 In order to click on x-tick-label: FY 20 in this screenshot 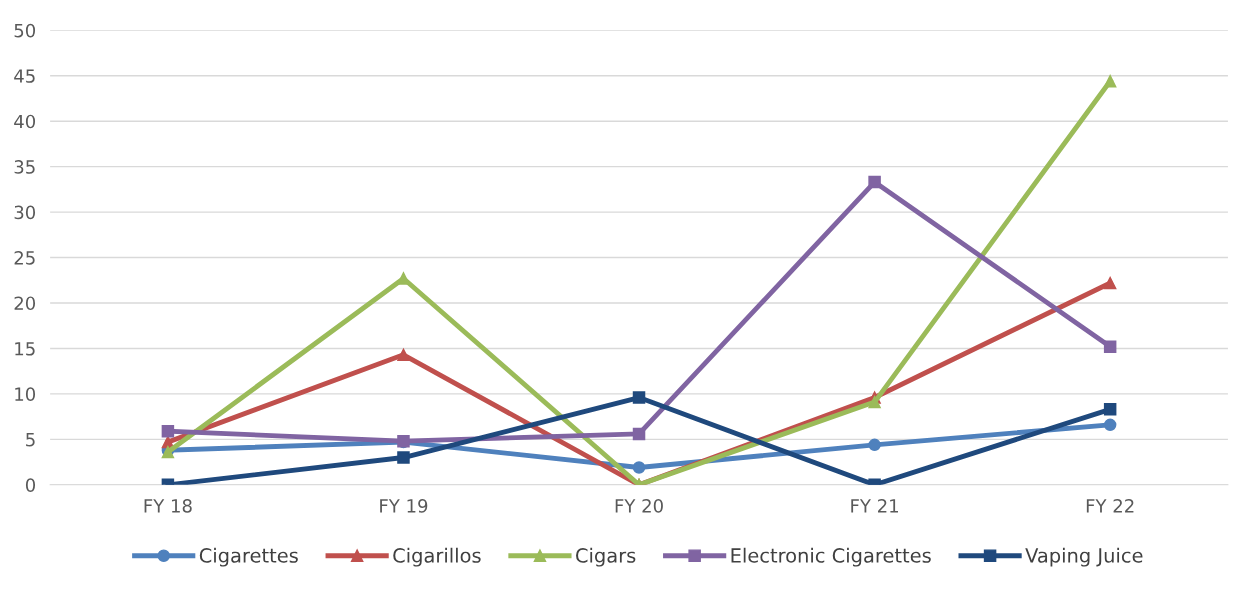, I will do `click(639, 506)`.